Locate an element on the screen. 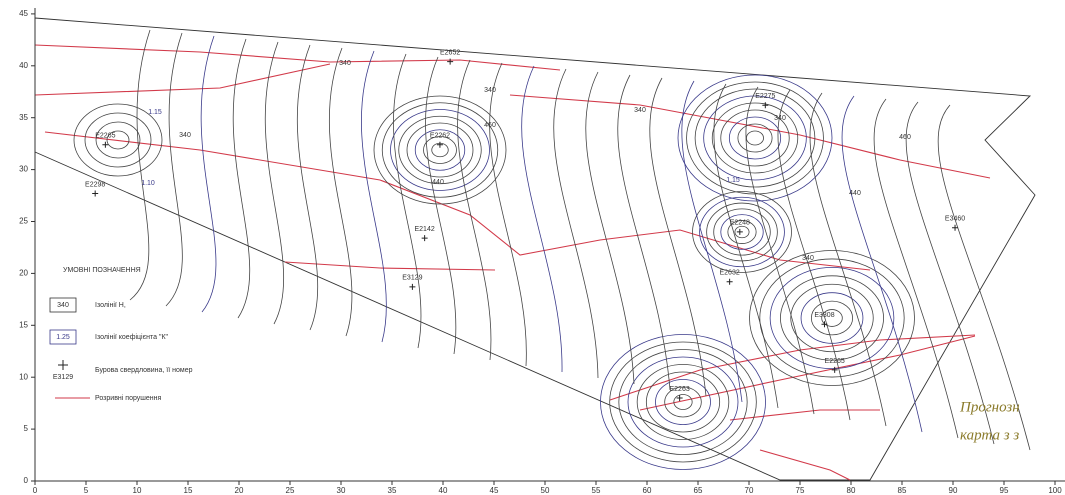  x-tick-label: 45 is located at coordinates (494, 490).